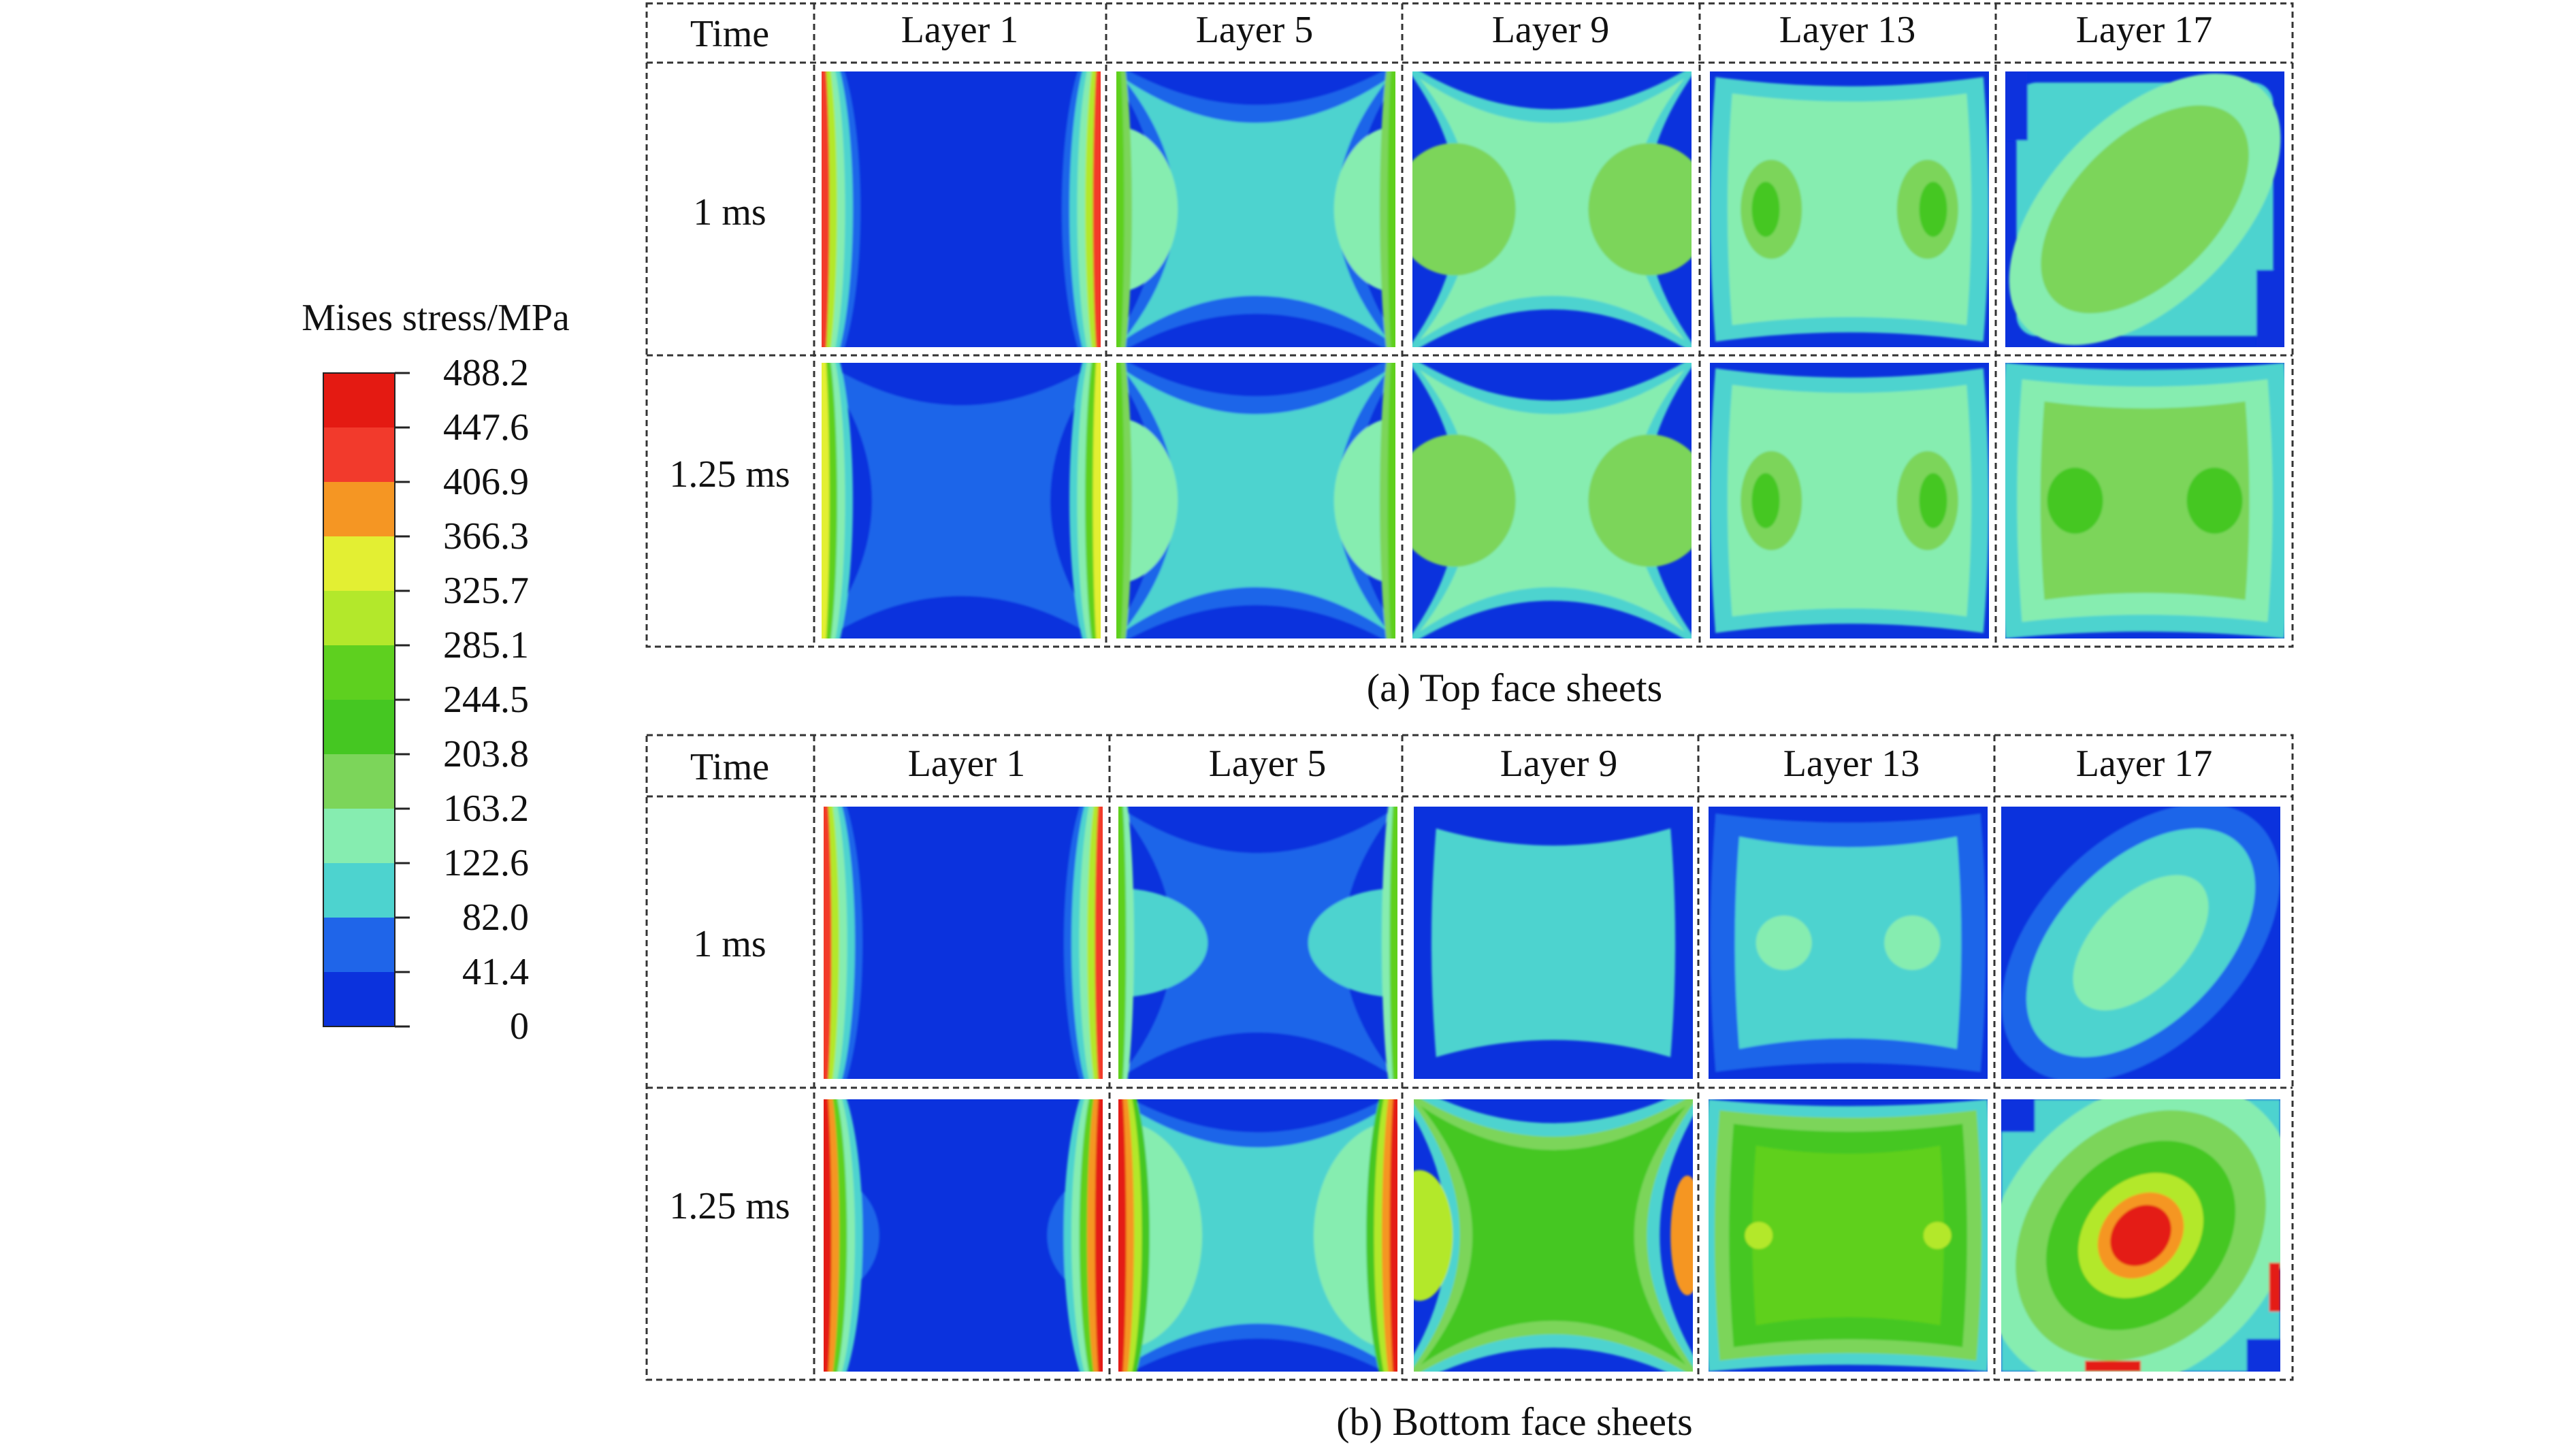  I want to click on panel-bottom-row-1-time: 1 ms, so click(729, 944).